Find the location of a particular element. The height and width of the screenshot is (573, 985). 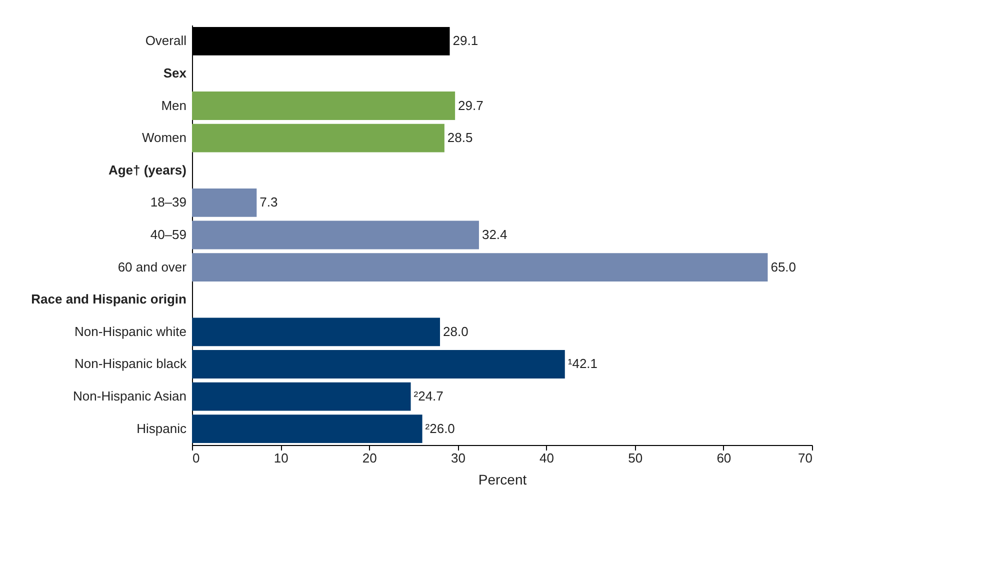

y-tick-label: Age† (years) is located at coordinates (147, 170).